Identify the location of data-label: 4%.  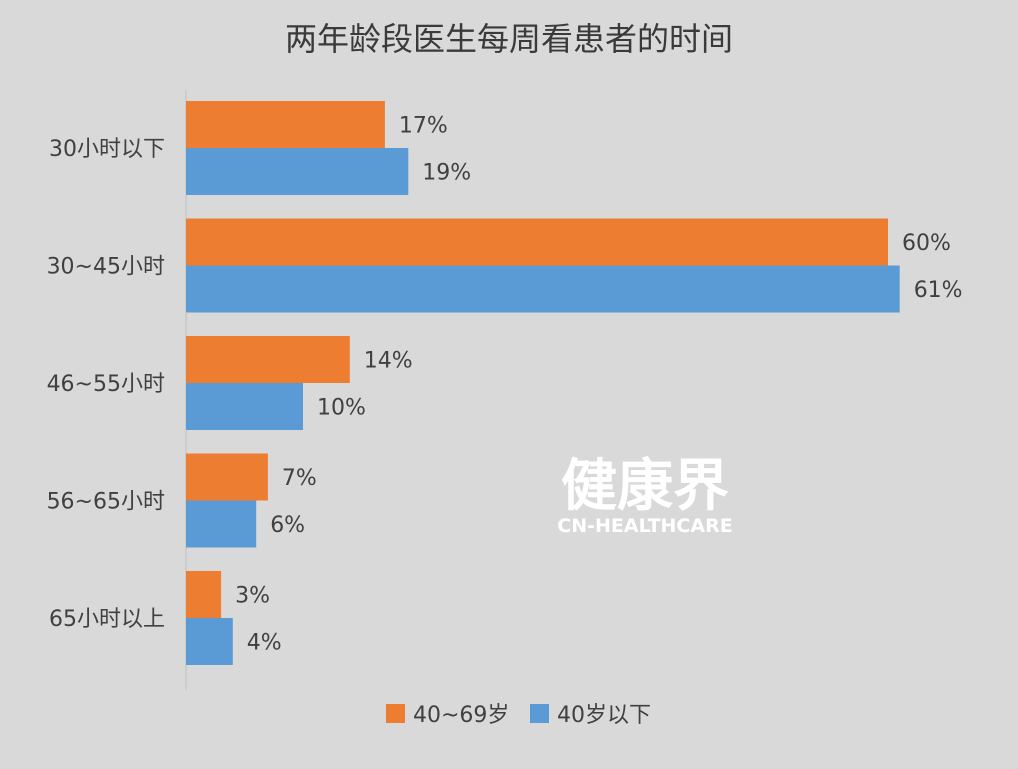
(264, 643).